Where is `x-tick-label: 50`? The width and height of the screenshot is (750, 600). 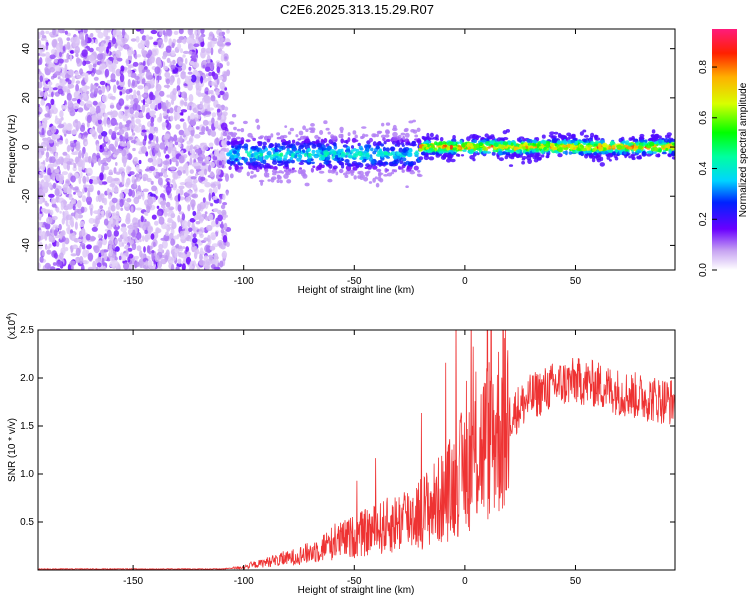
x-tick-label: 50 is located at coordinates (576, 281).